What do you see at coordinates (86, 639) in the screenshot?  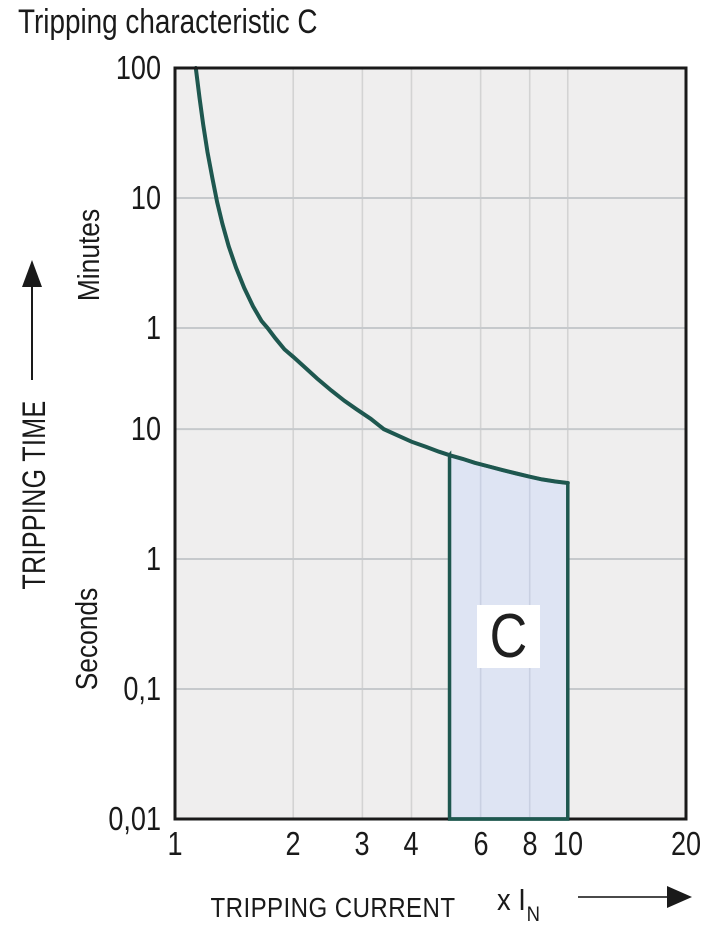 I see `y-unit-seconds-label: Seconds` at bounding box center [86, 639].